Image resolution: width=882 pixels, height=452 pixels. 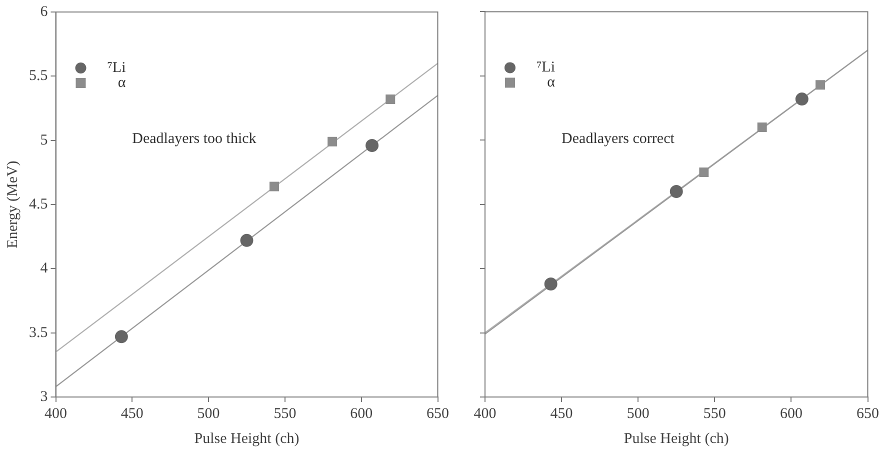 I want to click on y-tick-label: 5.5, so click(x=38, y=76).